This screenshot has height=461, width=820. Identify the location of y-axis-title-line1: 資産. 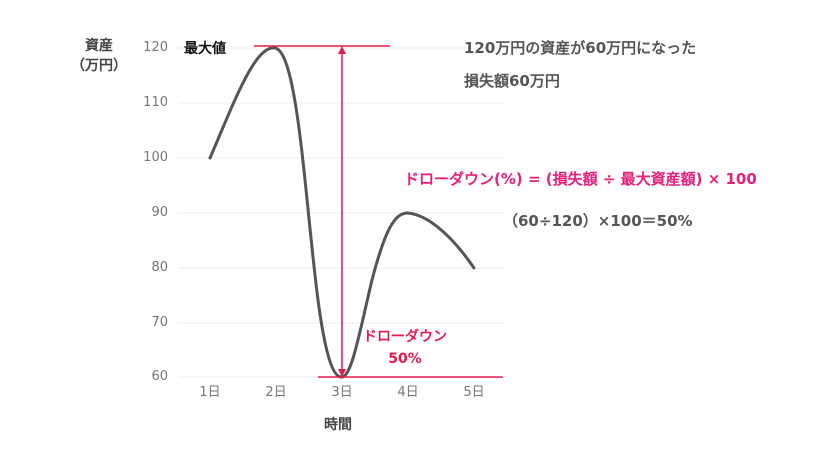
(99, 46).